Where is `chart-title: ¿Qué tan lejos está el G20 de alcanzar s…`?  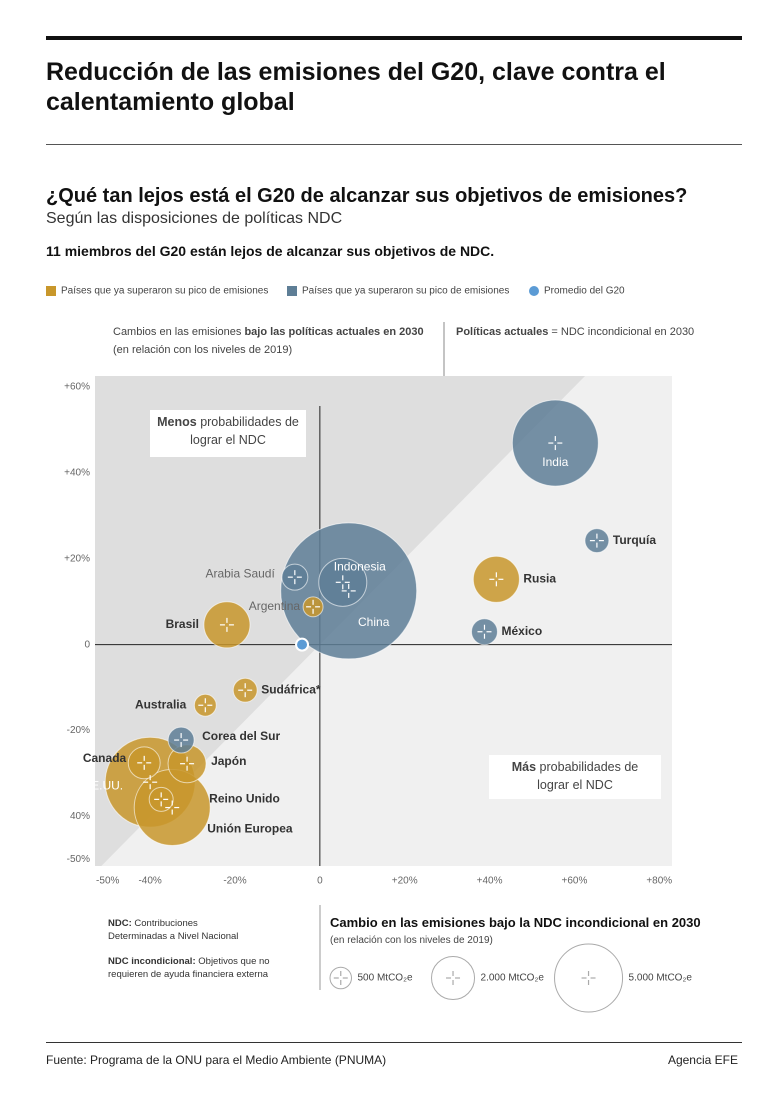
chart-title: ¿Qué tan lejos está el G20 de alcanzar s… is located at coordinates (367, 196).